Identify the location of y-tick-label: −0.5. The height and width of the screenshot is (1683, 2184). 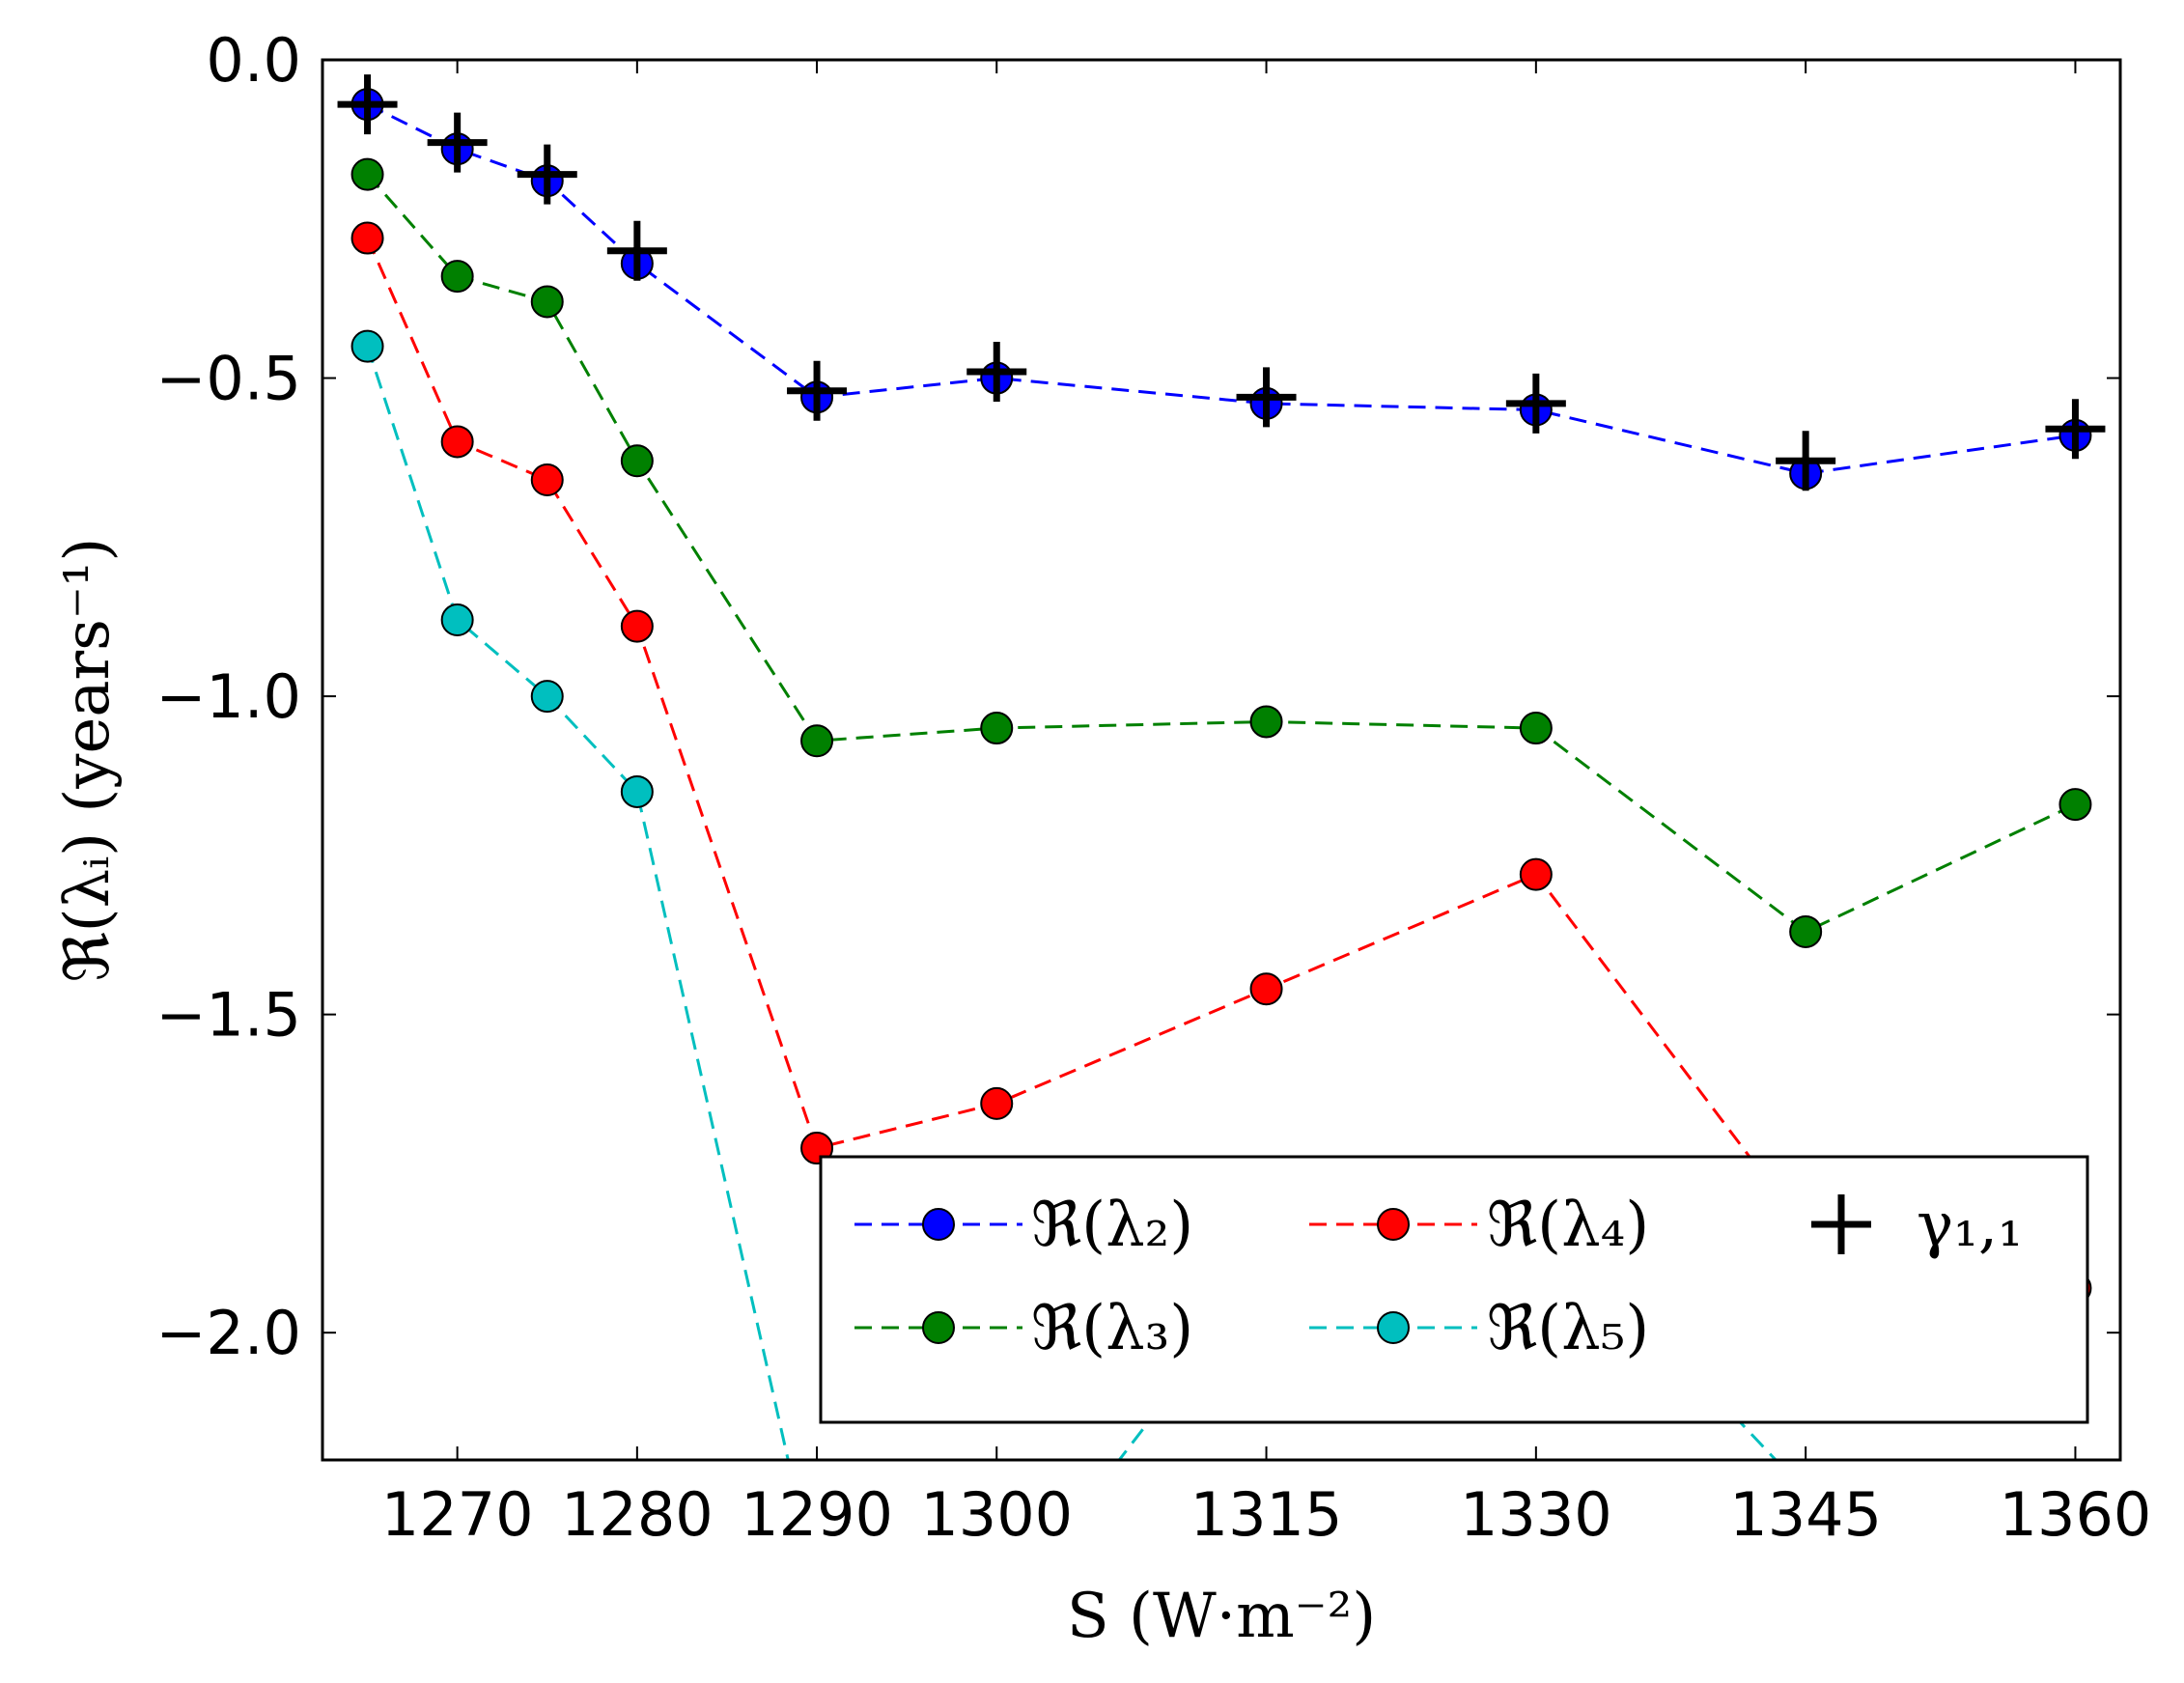
(228, 379).